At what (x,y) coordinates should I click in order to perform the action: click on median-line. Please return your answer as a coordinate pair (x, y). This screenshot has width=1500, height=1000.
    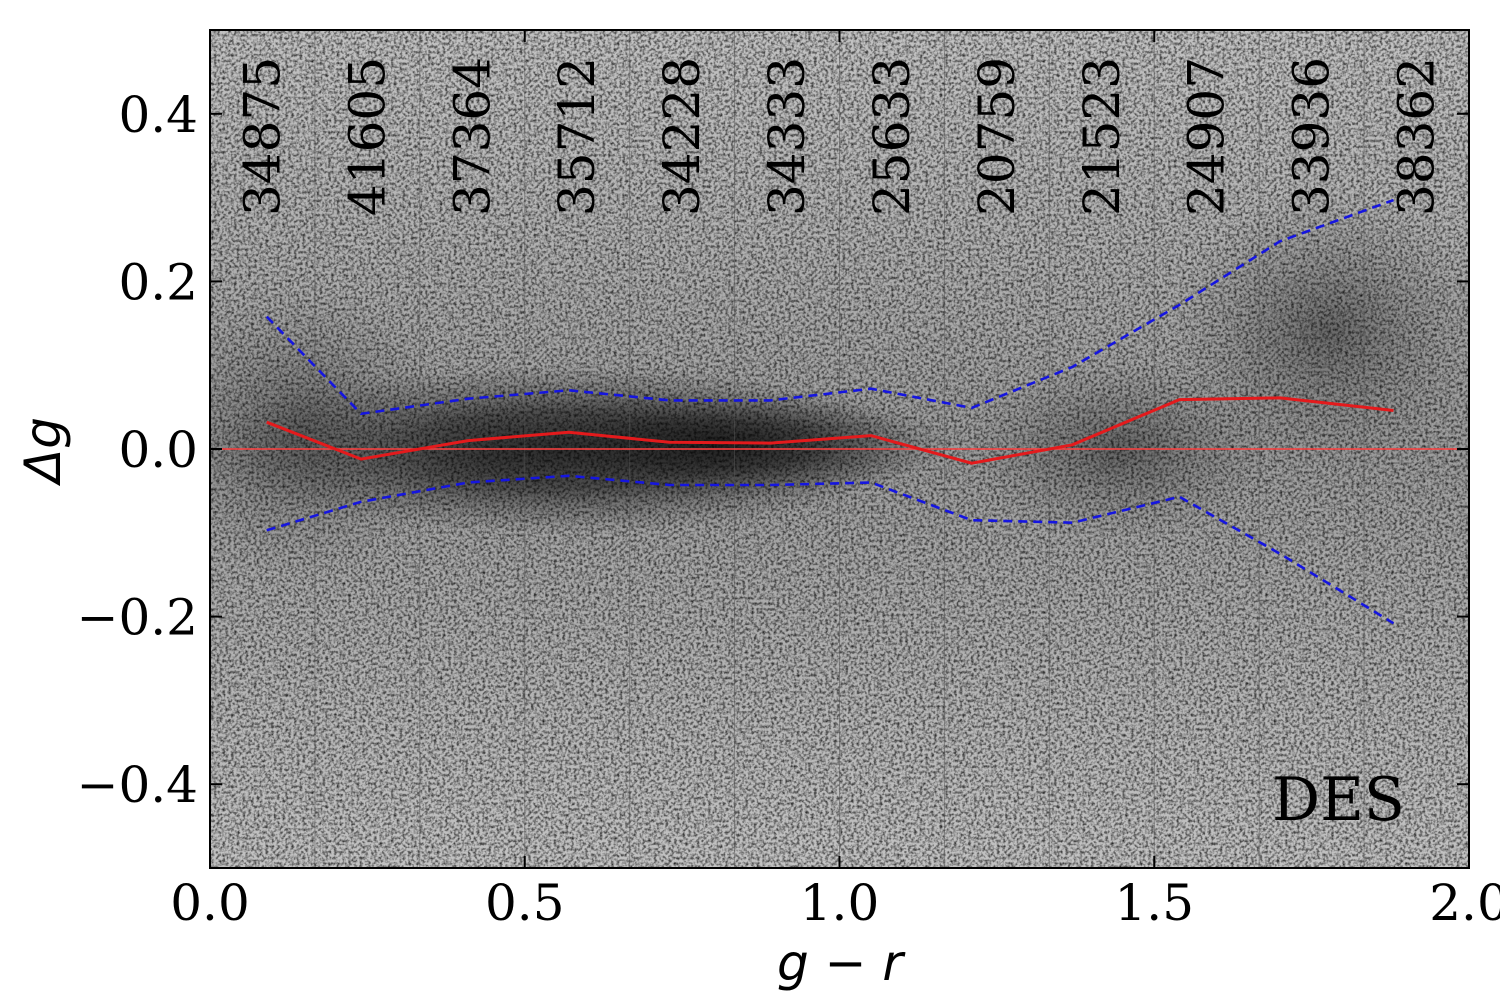
    Looking at the image, I should click on (830, 430).